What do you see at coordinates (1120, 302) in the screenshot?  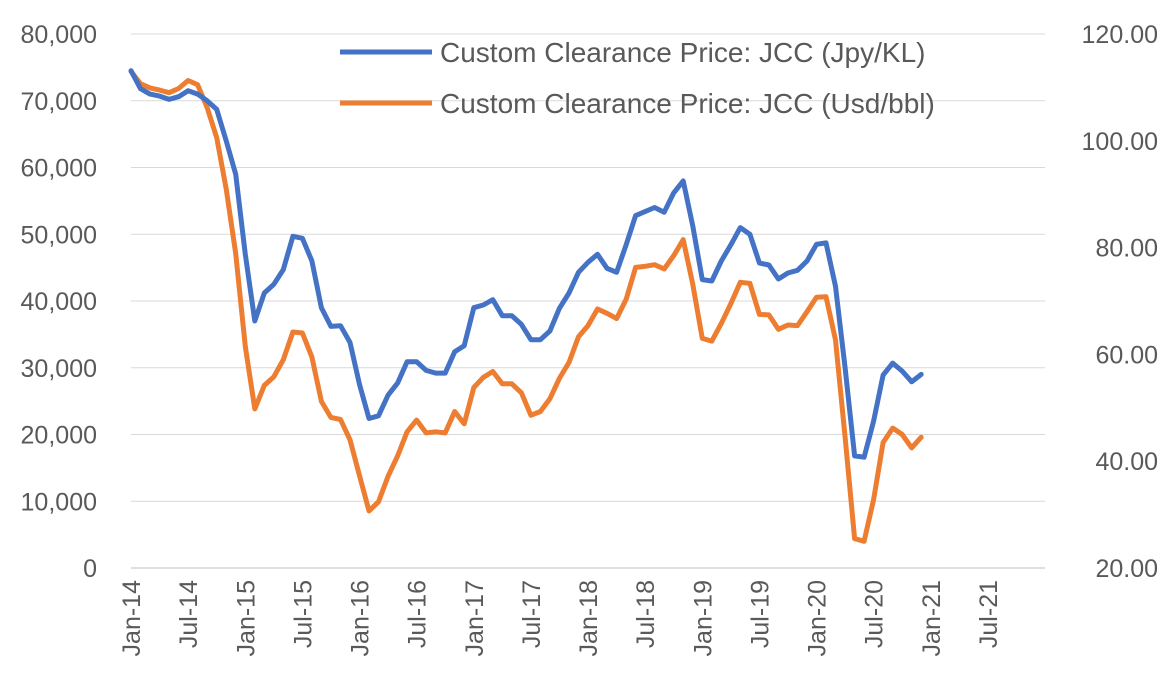 I see `right-y-axis: 20.00 40.00 60.00 80.00 100.00 120.00` at bounding box center [1120, 302].